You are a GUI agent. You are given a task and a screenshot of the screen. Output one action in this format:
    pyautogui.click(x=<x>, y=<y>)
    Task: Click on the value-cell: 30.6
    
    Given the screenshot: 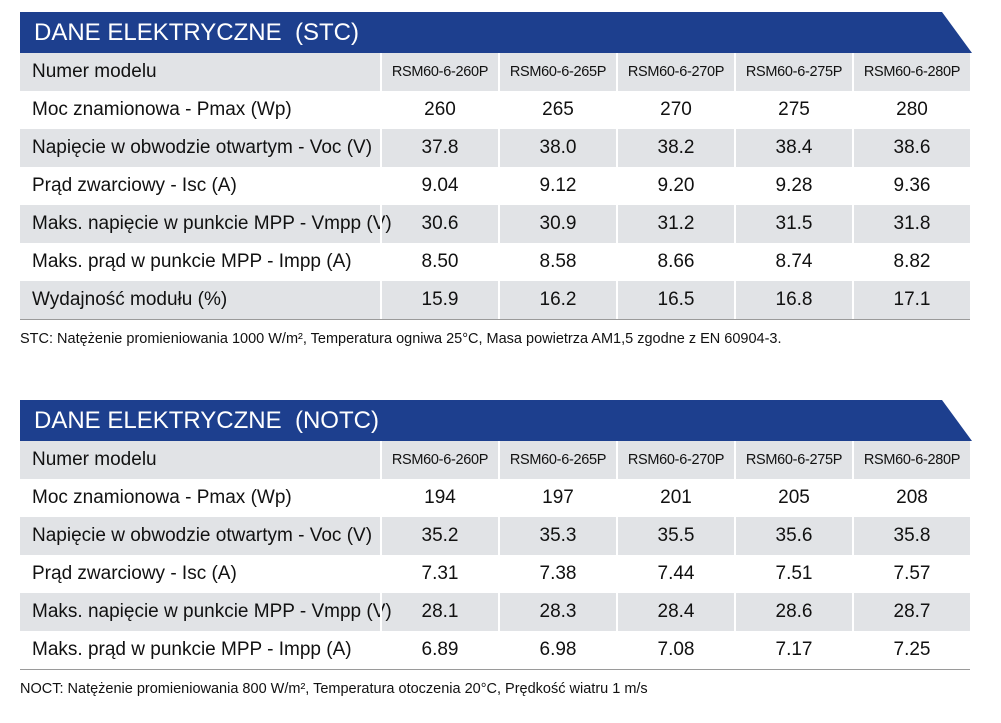 What is the action you would take?
    pyautogui.click(x=439, y=224)
    